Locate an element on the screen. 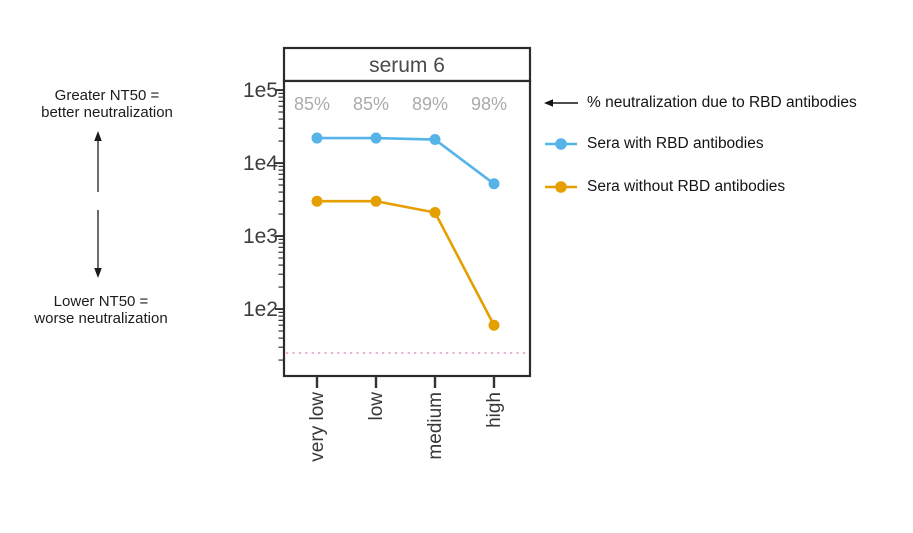 This screenshot has width=913, height=533. title-box is located at coordinates (407, 64).